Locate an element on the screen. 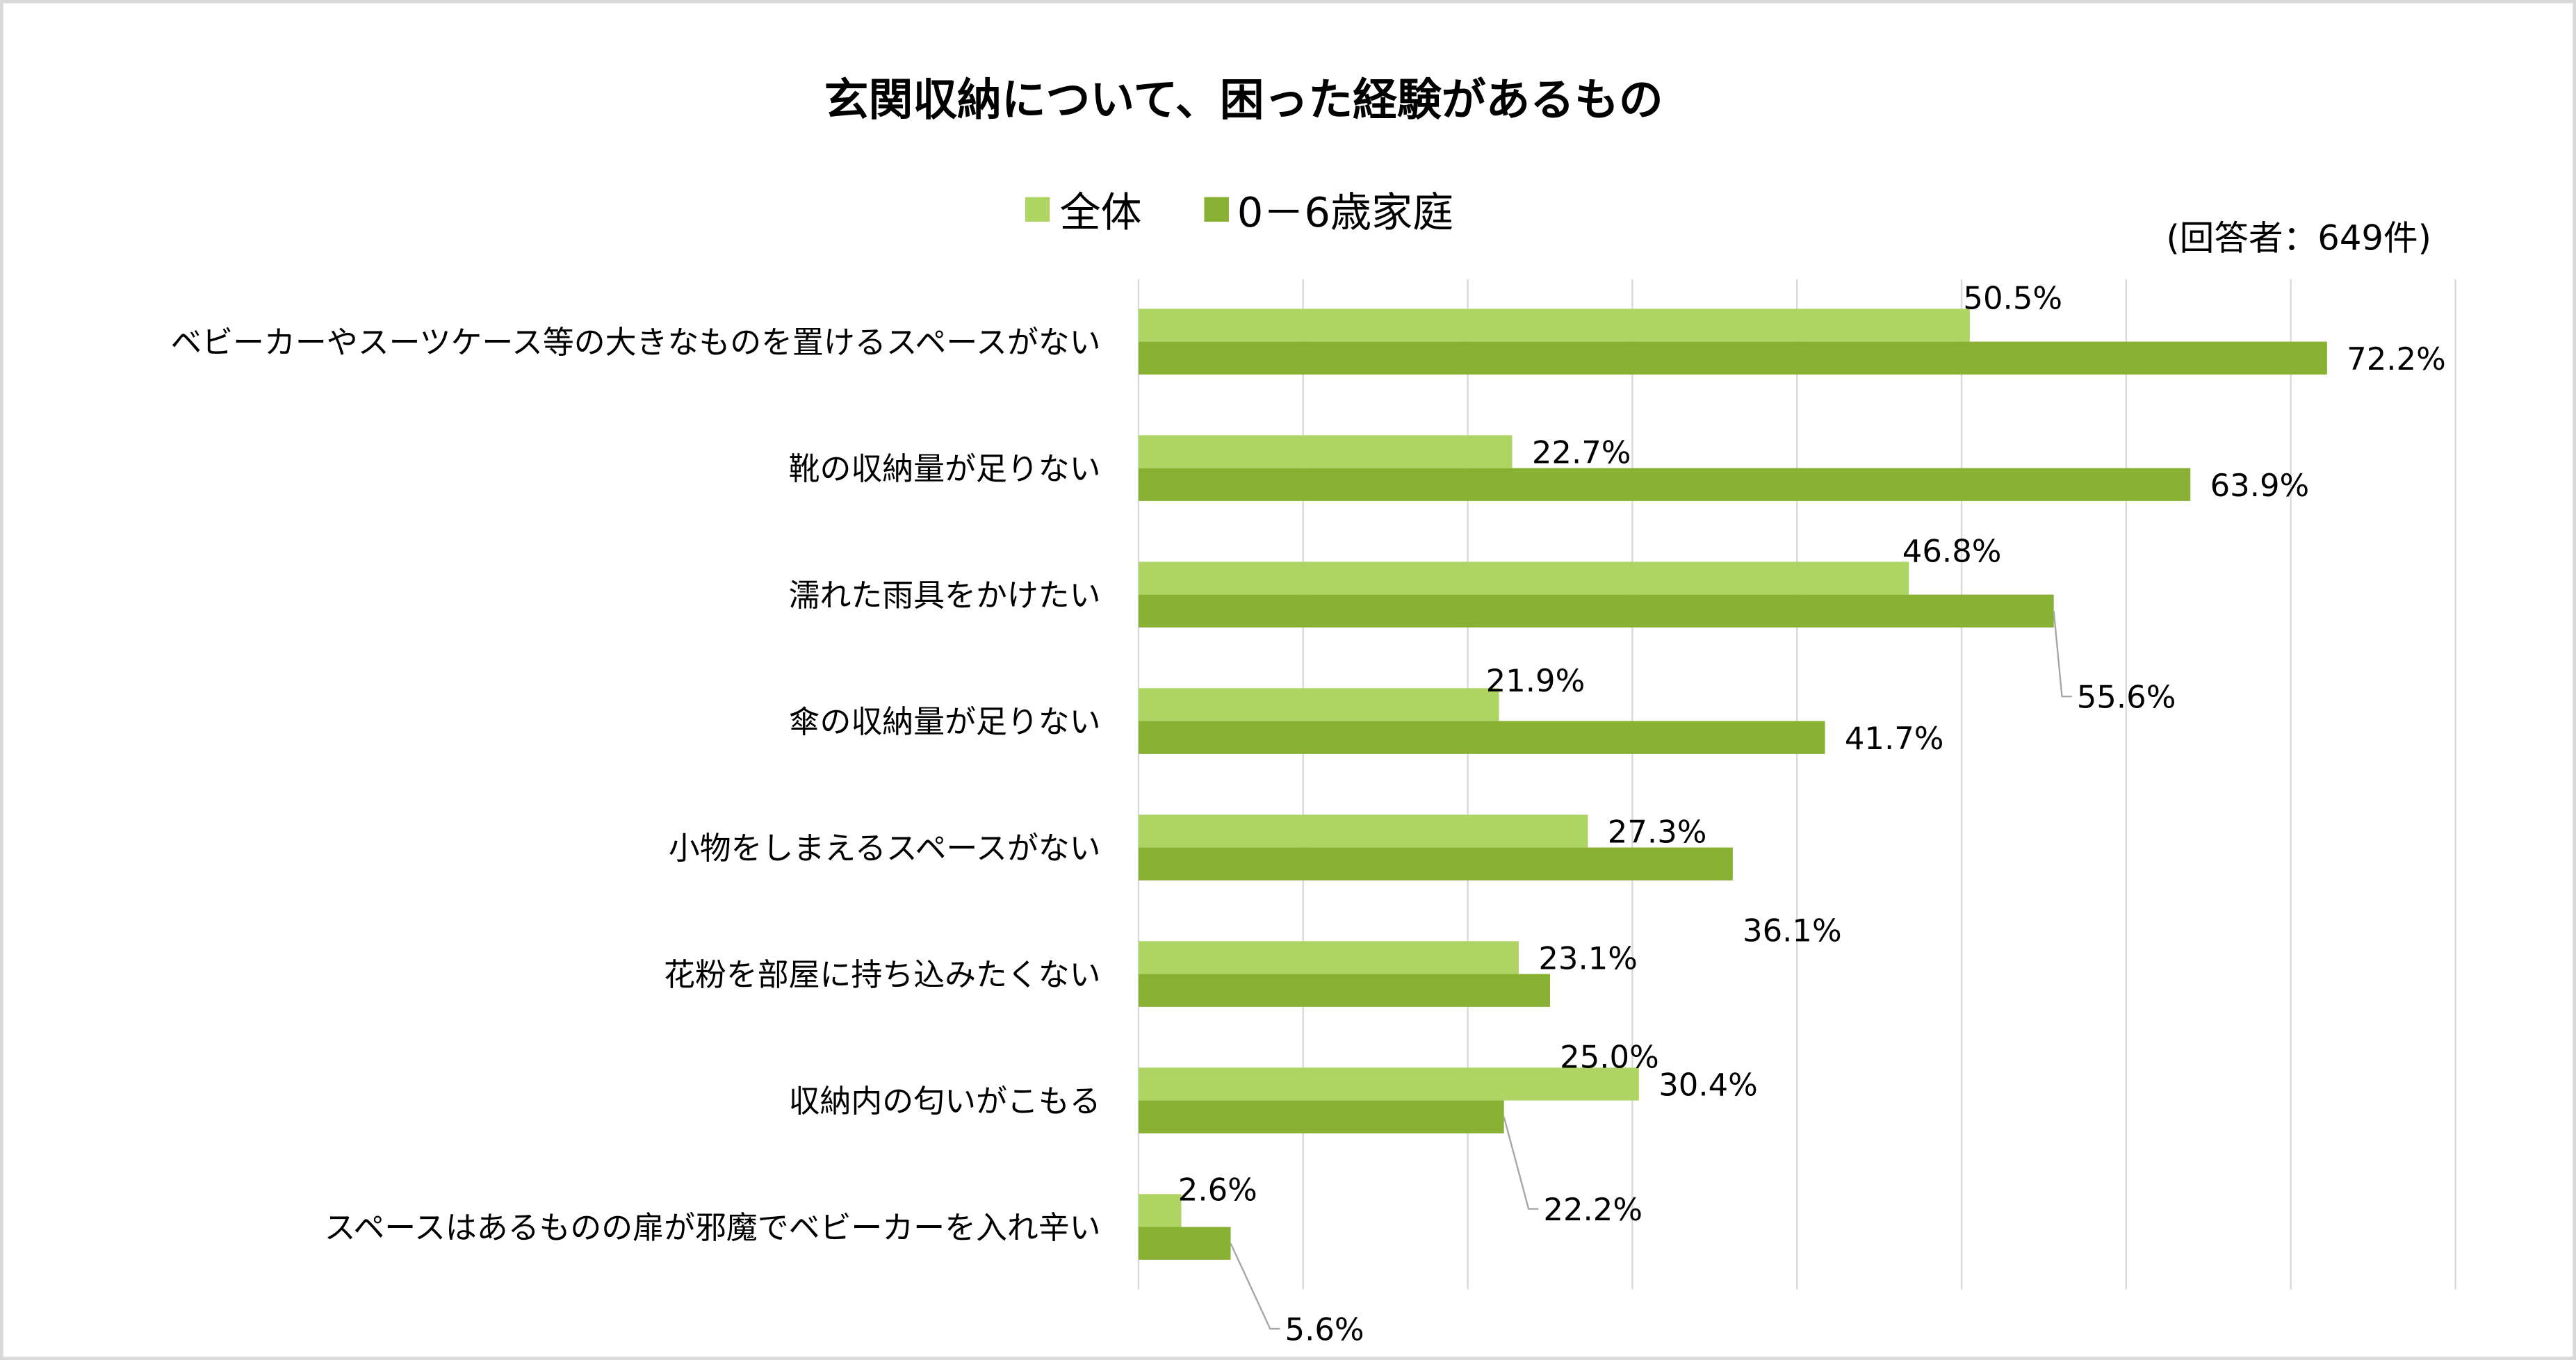 This screenshot has height=1360, width=2576. data-label: 46.8% is located at coordinates (1952, 550).